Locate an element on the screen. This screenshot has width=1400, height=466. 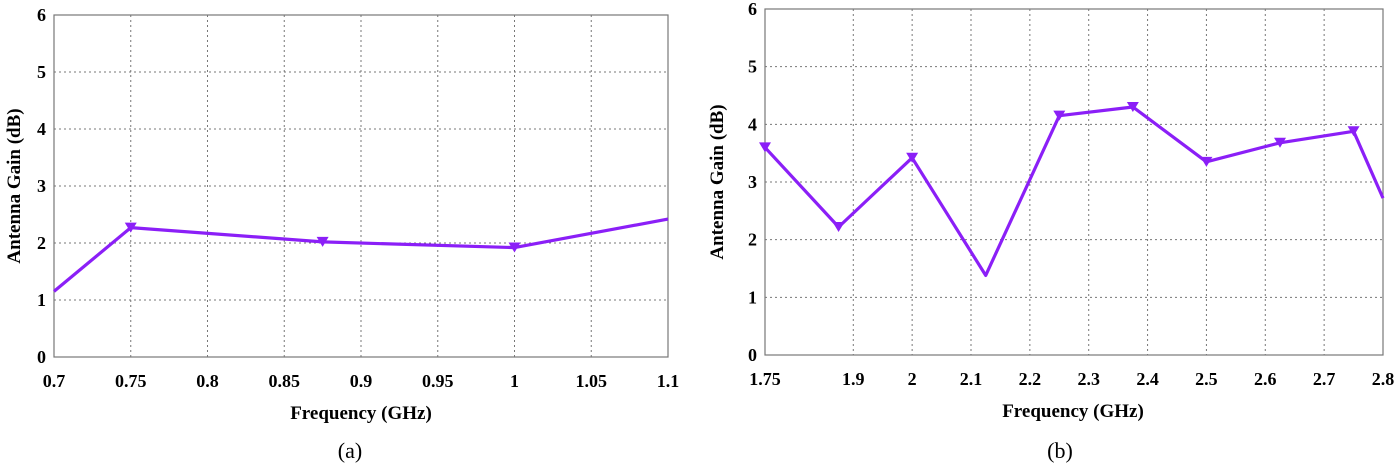
chart-a-y-tick-label: 1 is located at coordinates (41, 300).